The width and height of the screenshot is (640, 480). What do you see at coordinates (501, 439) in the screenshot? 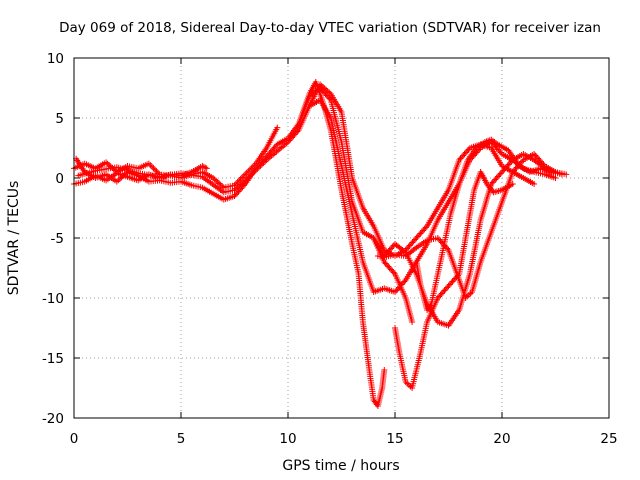
I see `x-tick-label: 20` at bounding box center [501, 439].